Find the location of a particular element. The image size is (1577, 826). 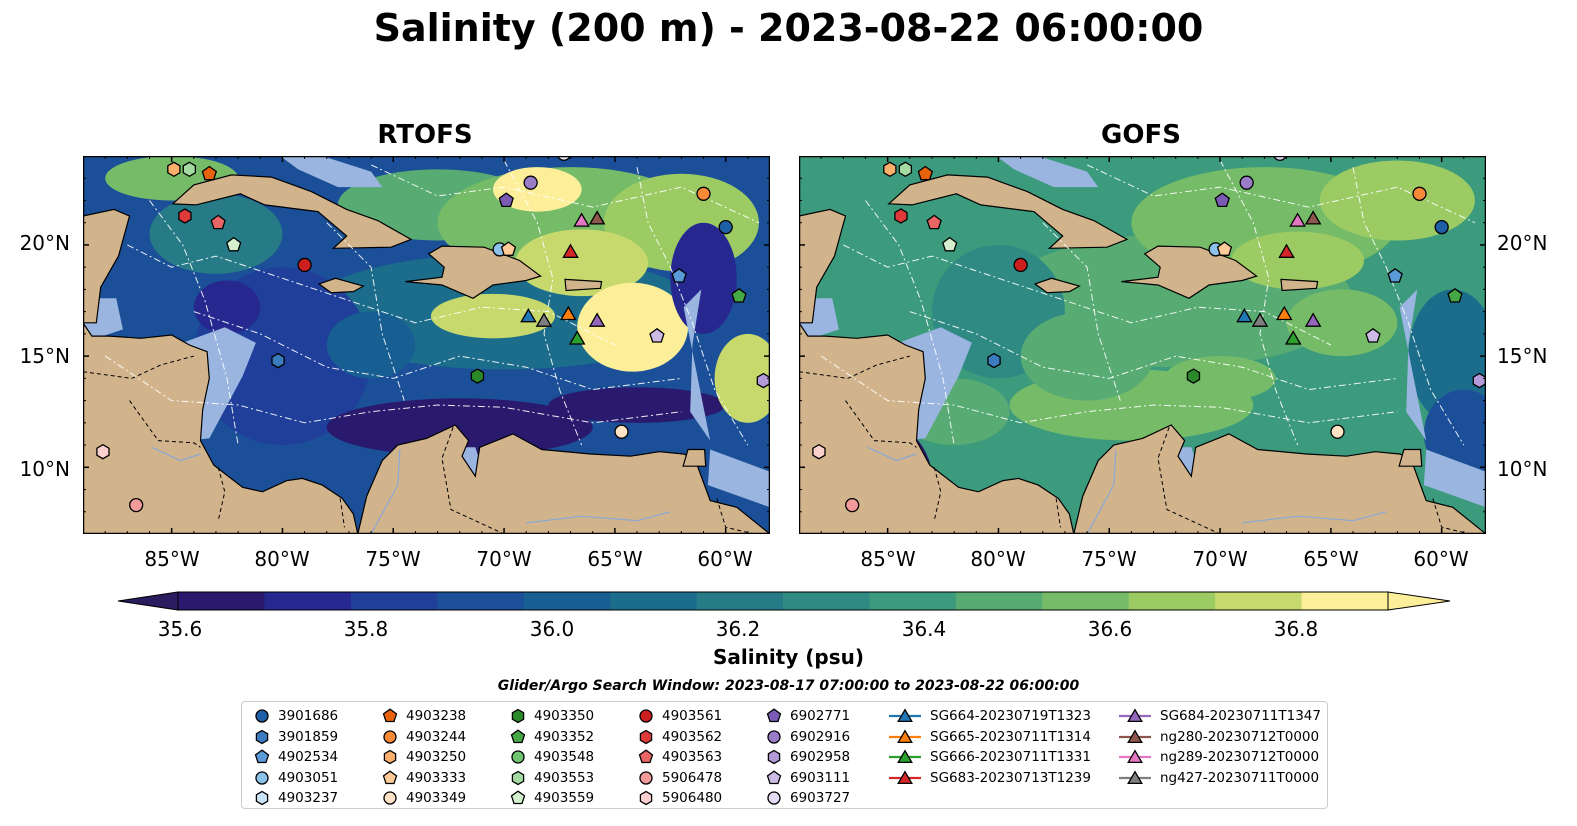

legend-item-label: 6903111 is located at coordinates (820, 777).